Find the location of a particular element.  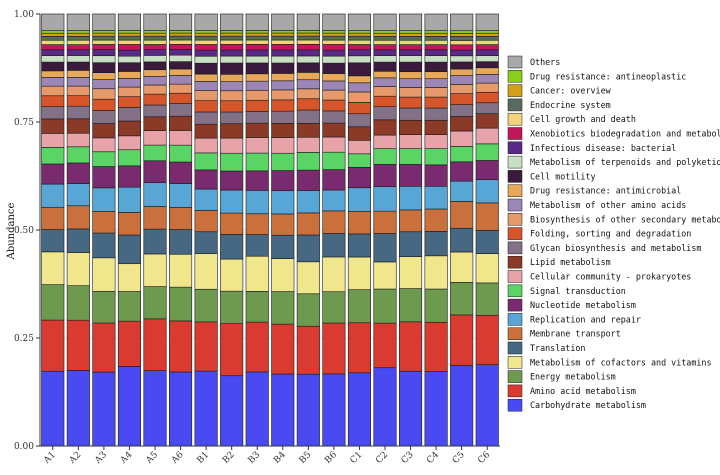

legend-label: Metabolism of terpenoids and polyketides is located at coordinates (625, 162).